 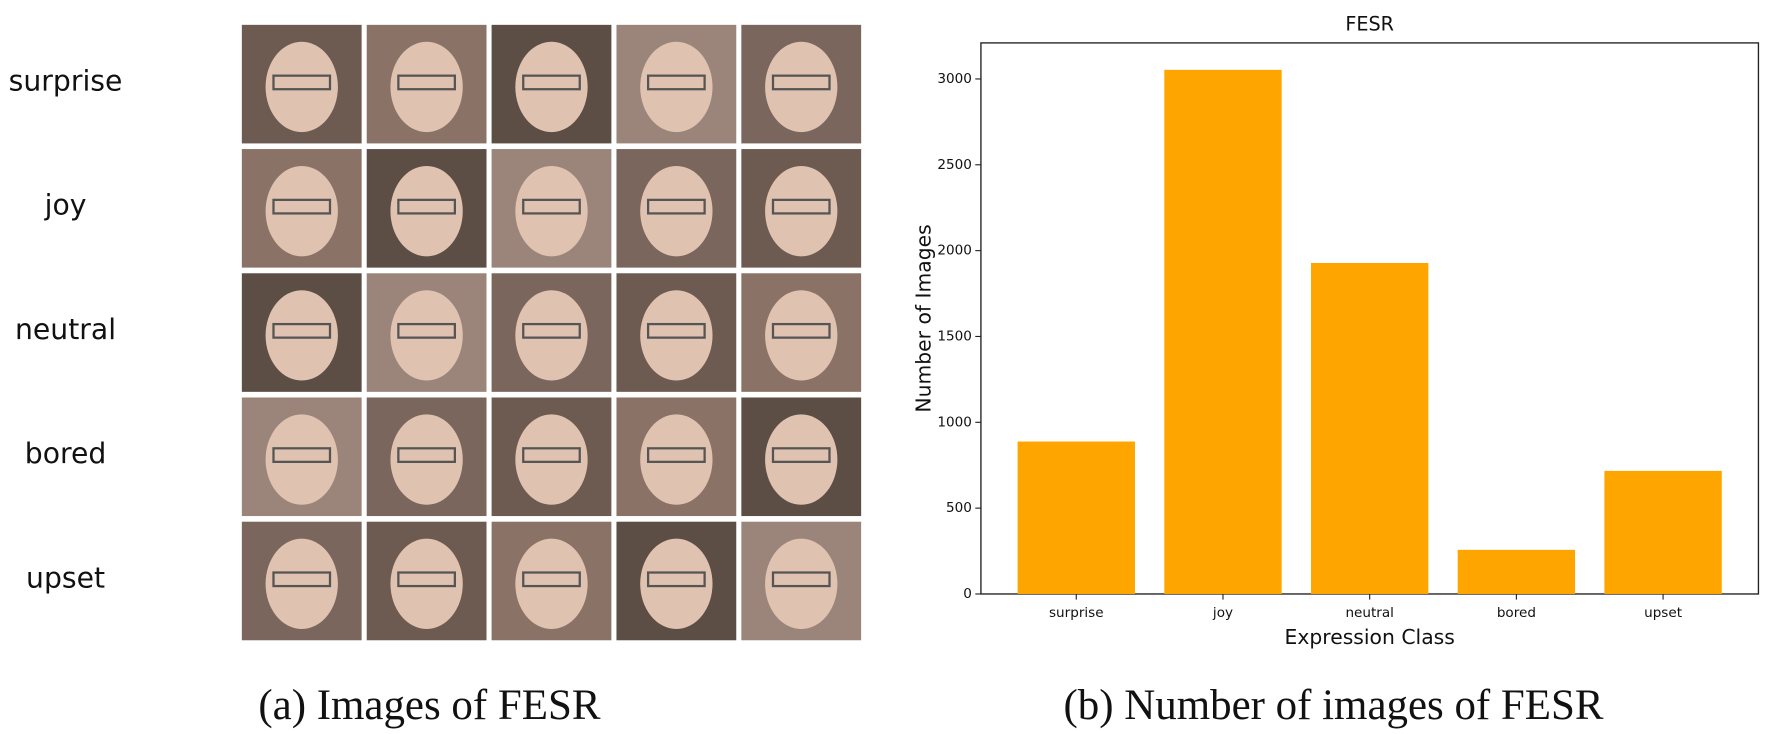 What do you see at coordinates (1369, 613) in the screenshot?
I see `x-tick-label: neutral` at bounding box center [1369, 613].